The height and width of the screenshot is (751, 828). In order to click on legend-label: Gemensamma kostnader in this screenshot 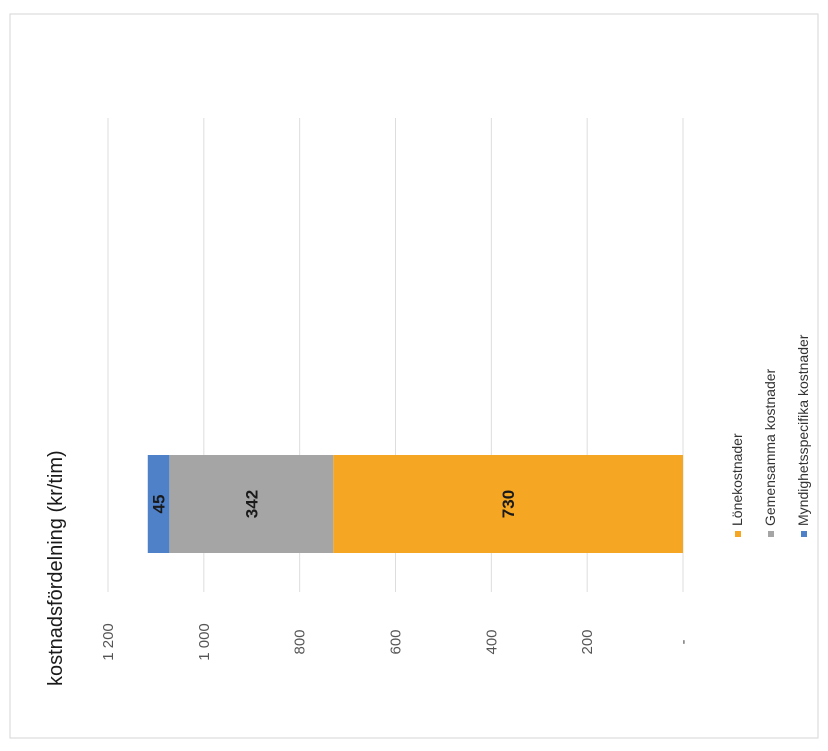, I will do `click(770, 447)`.